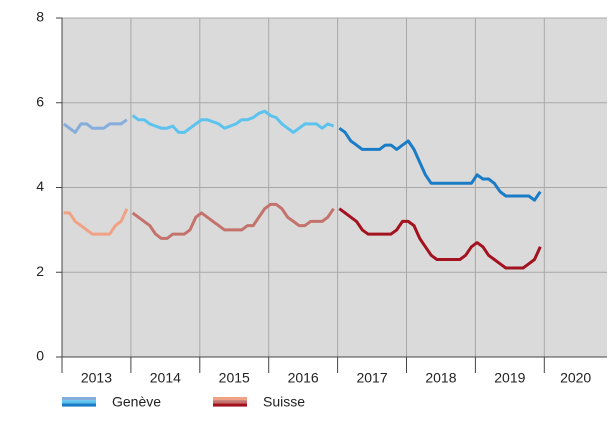 The image size is (609, 427). I want to click on y-tick-label: 0, so click(40, 356).